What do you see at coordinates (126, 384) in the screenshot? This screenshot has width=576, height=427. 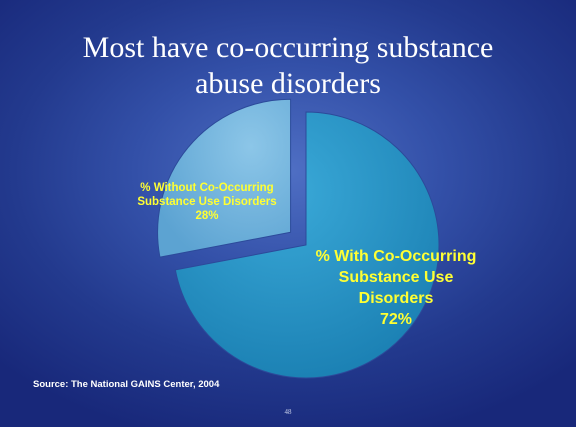 I see `source-note: Source: The National GAINS Center, 2004` at bounding box center [126, 384].